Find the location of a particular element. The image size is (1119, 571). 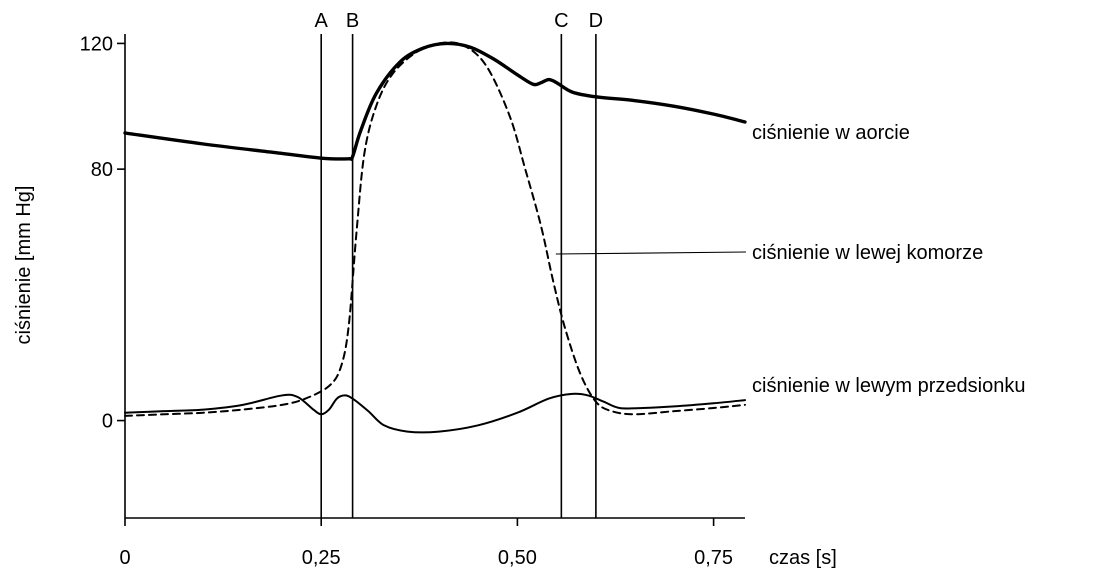

marker-label-a: A is located at coordinates (322, 21).